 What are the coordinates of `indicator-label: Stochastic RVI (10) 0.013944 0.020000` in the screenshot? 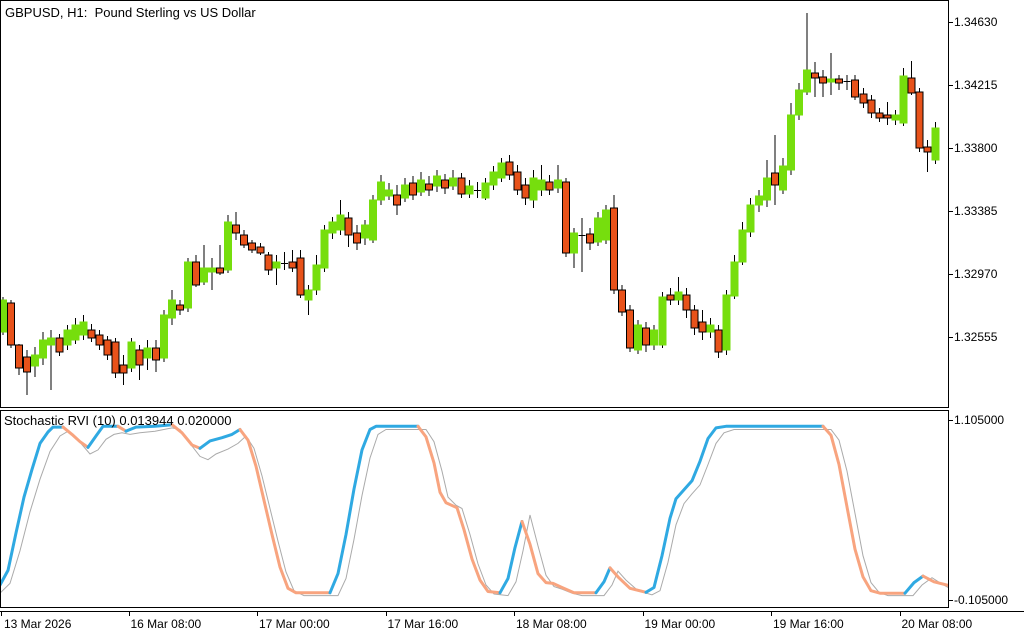 It's located at (118, 420).